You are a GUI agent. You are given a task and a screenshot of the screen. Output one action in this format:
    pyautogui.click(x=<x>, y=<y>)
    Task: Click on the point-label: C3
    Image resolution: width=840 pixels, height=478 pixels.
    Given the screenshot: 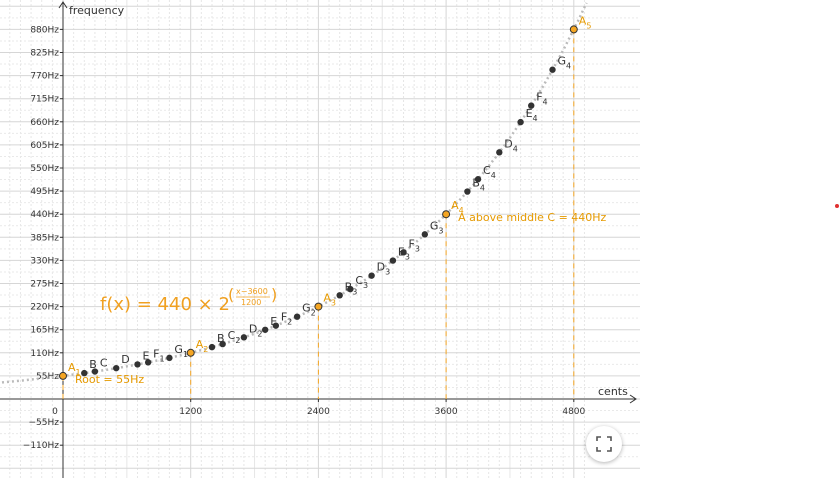 What is the action you would take?
    pyautogui.click(x=361, y=282)
    